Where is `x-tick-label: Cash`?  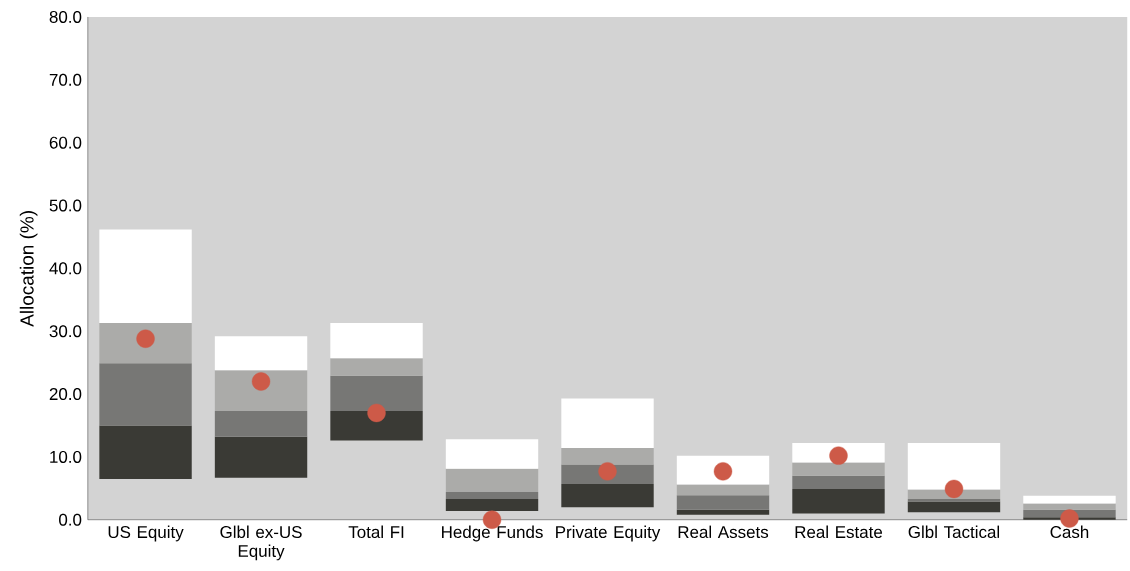
x-tick-label: Cash is located at coordinates (1069, 532).